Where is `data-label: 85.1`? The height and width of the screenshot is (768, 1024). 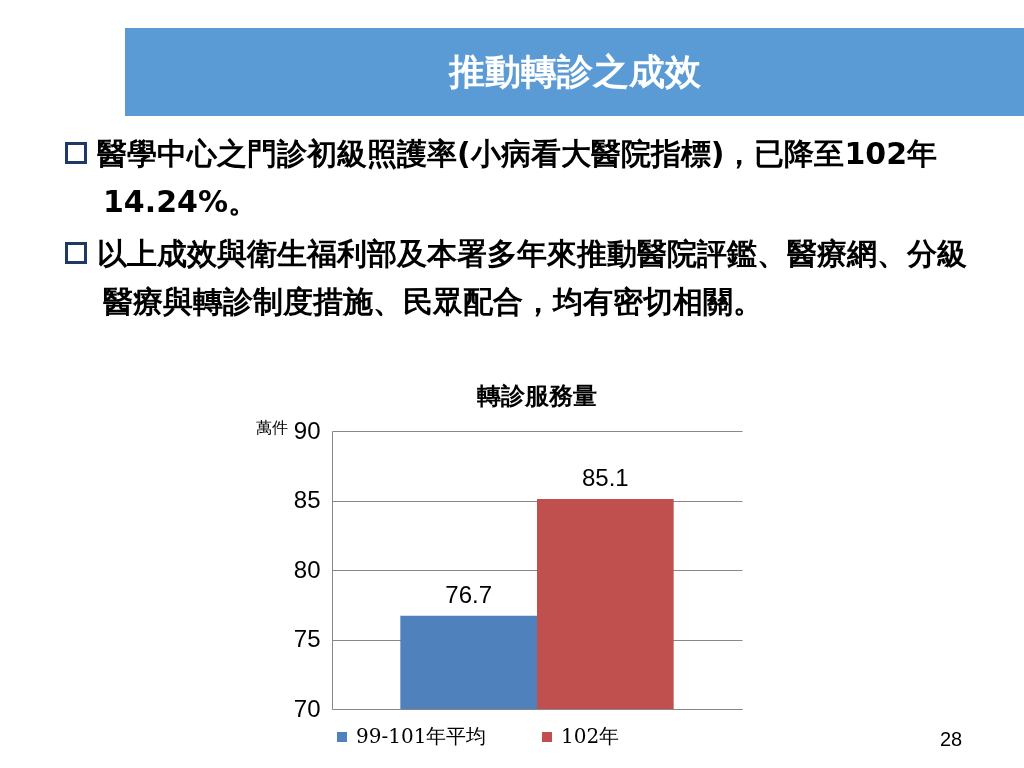
data-label: 85.1 is located at coordinates (605, 478).